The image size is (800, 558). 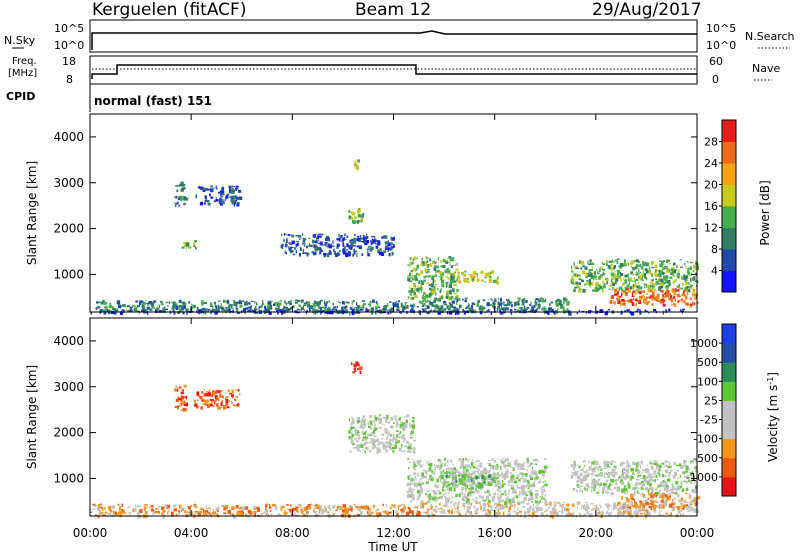 I want to click on time-tick-label: 20:00, so click(x=596, y=533).